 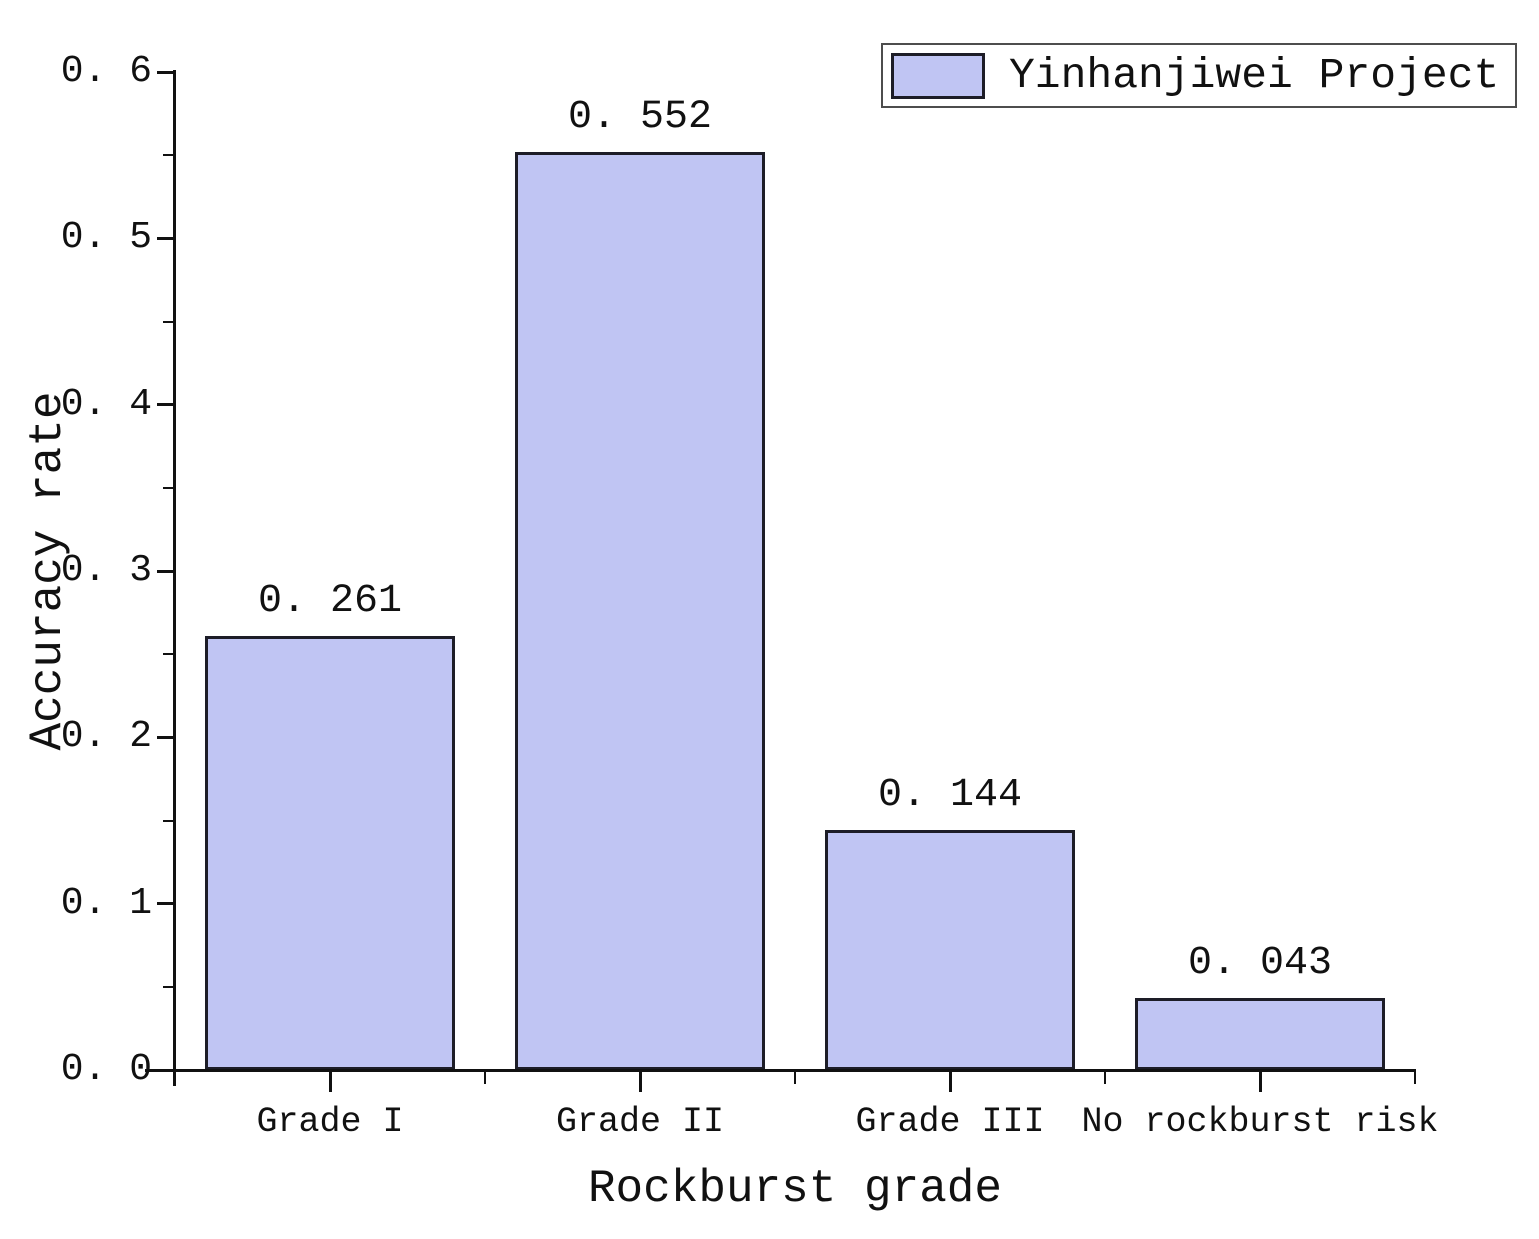 I want to click on x-axis-title: Rockburst grade, so click(x=795, y=1189).